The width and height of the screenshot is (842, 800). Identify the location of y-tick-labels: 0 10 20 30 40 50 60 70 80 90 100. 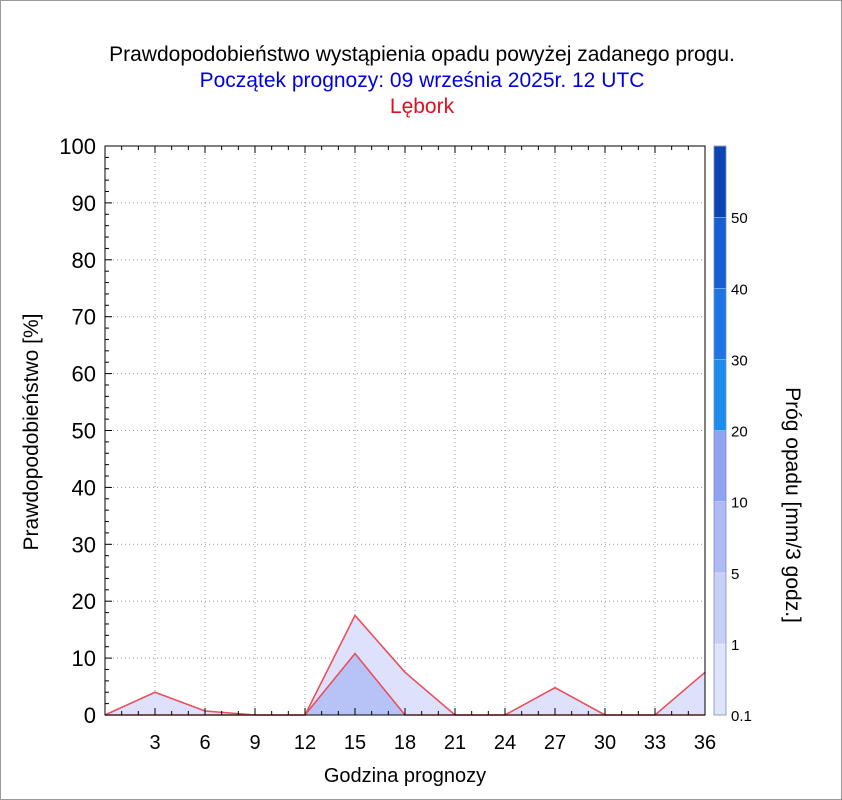
(77, 431).